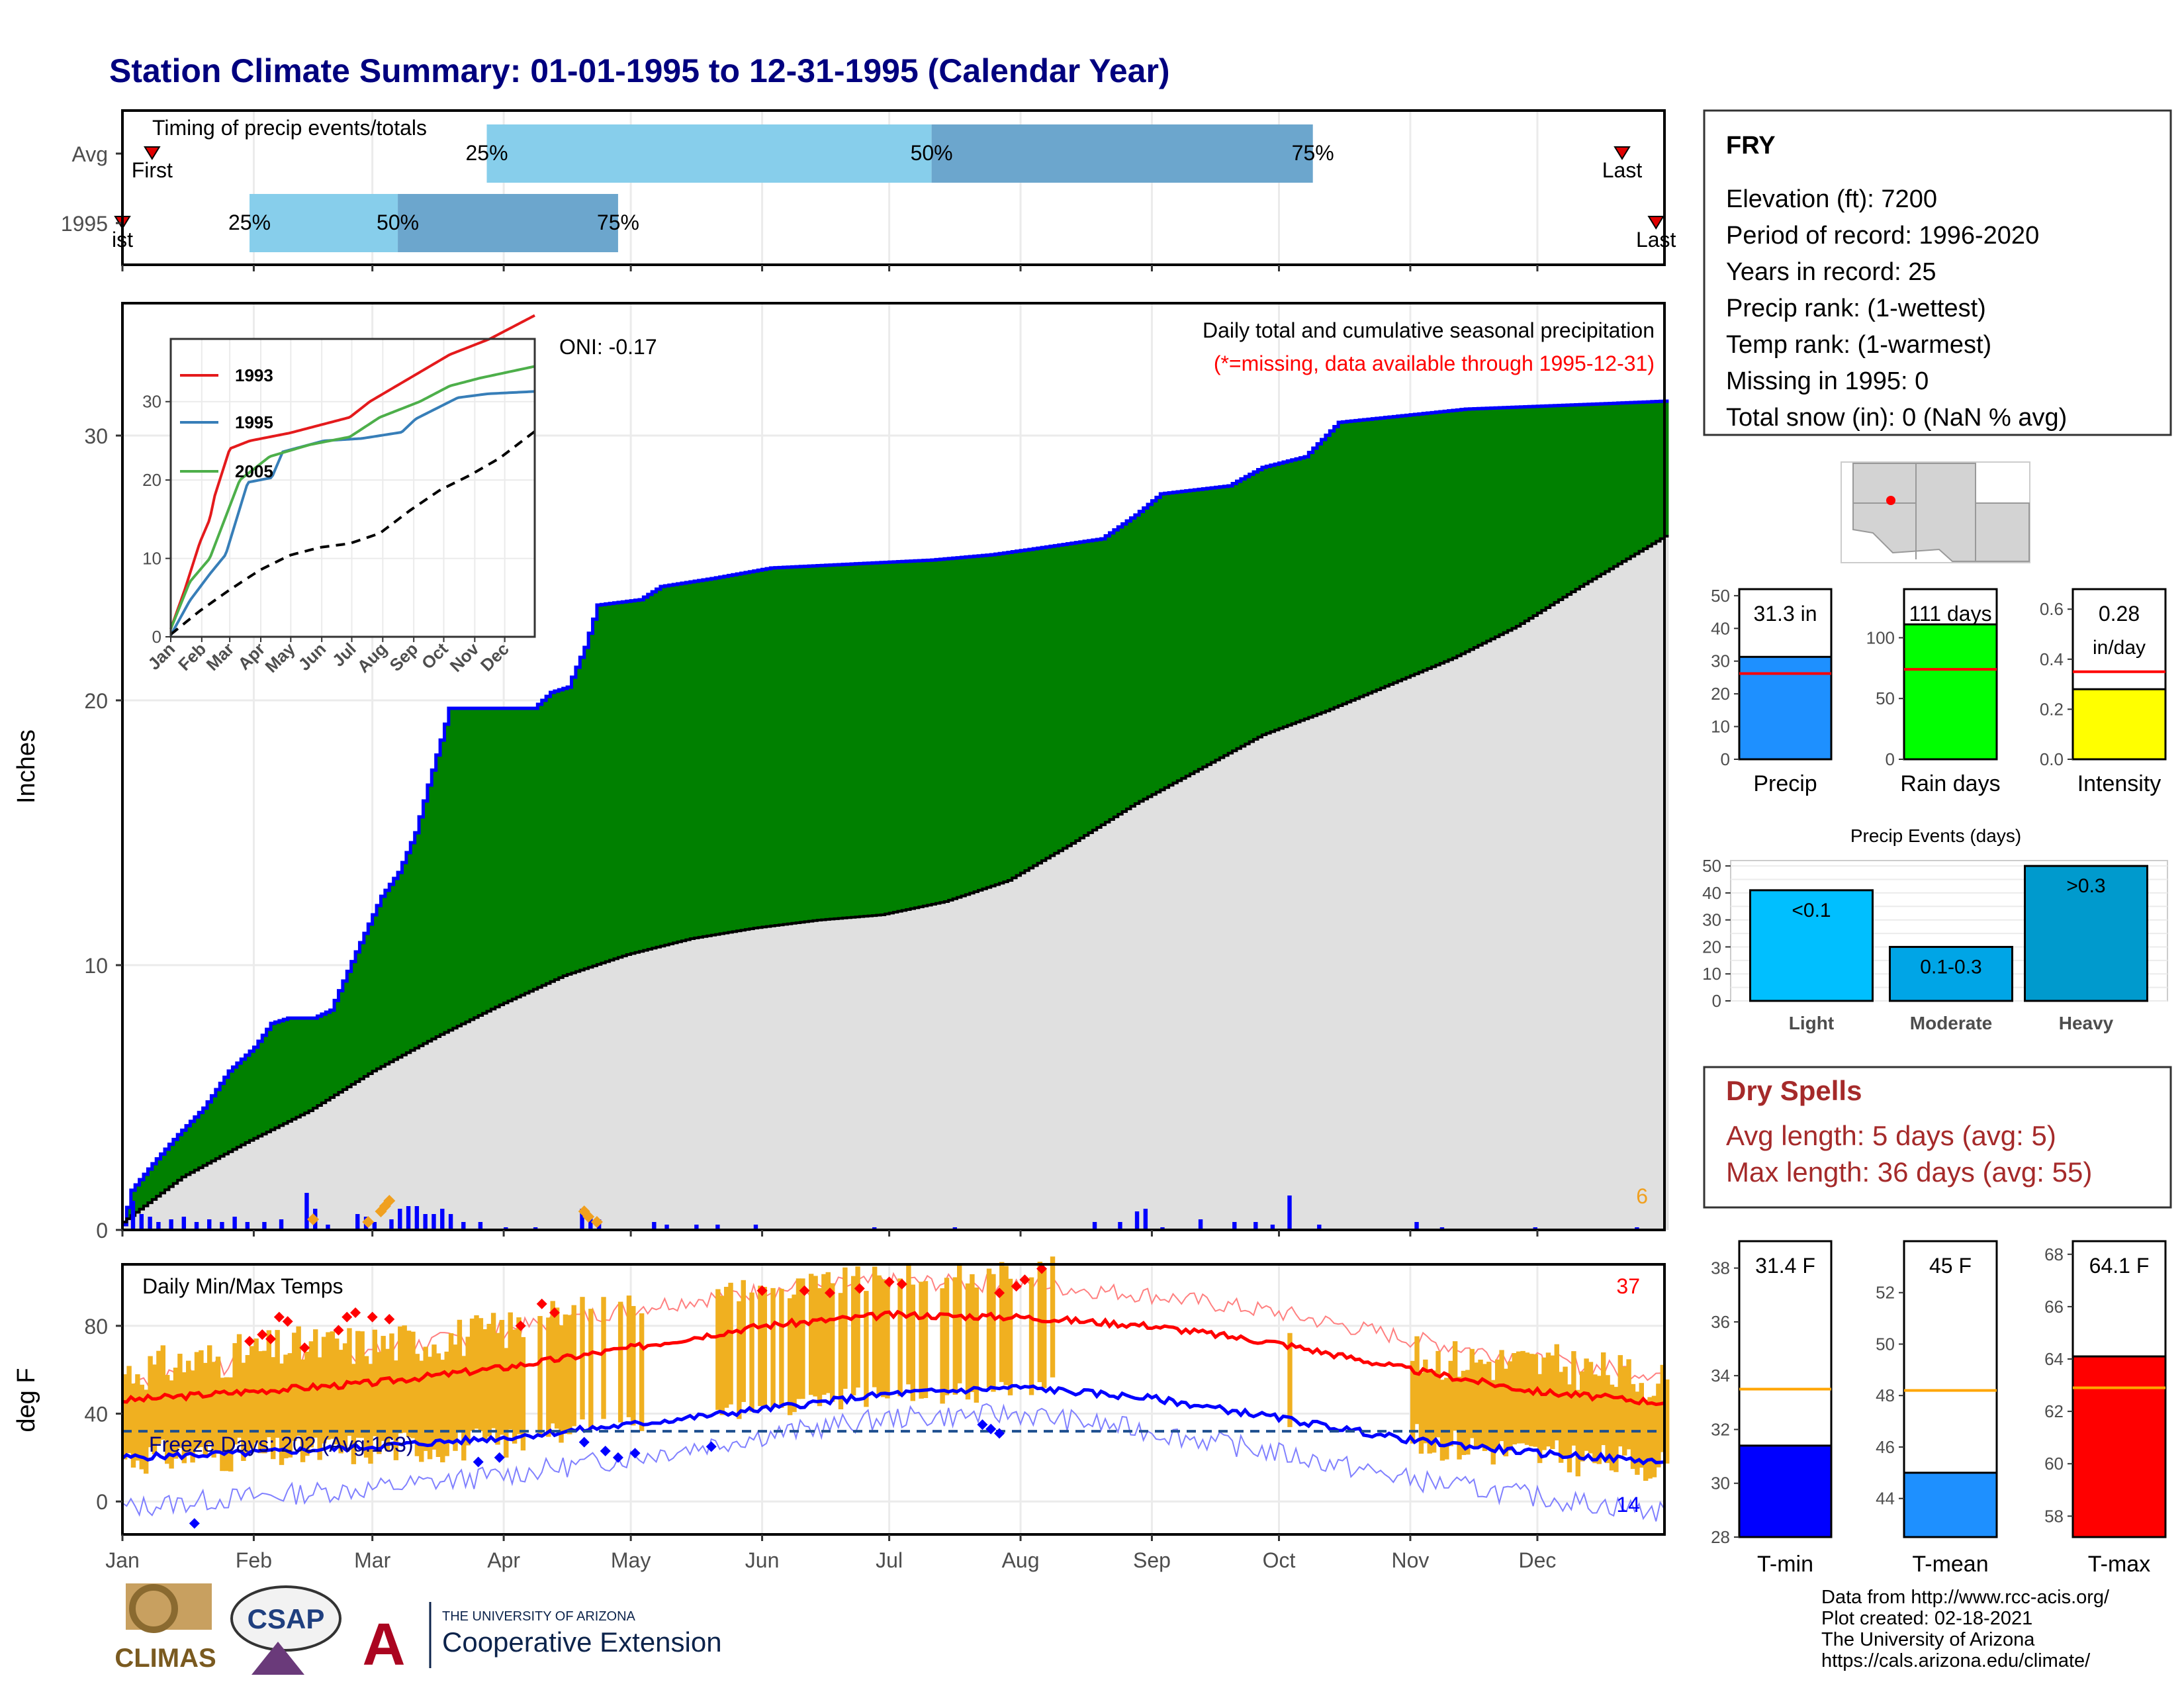 The image size is (2184, 1688). I want to click on inset-series-1993, so click(352, 472).